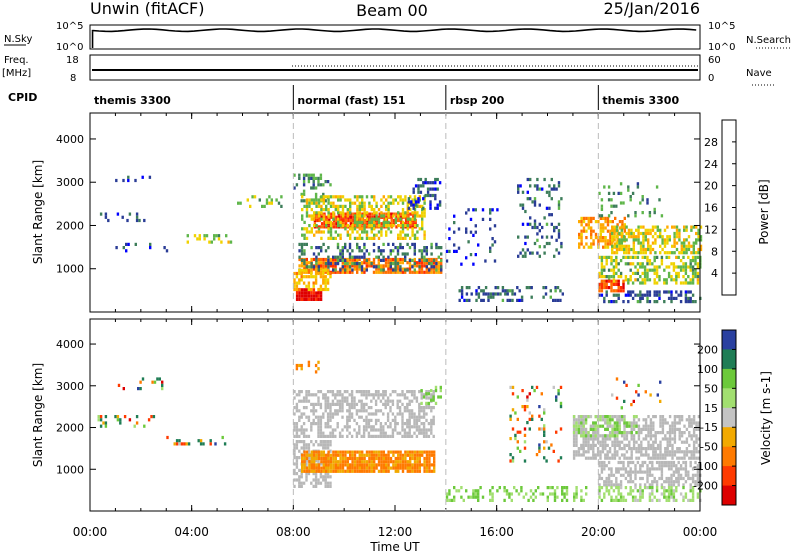  I want to click on sky-panel: N.Sky 10^5 10^0 10^5 10^0 N.Search, so click(397, 37).